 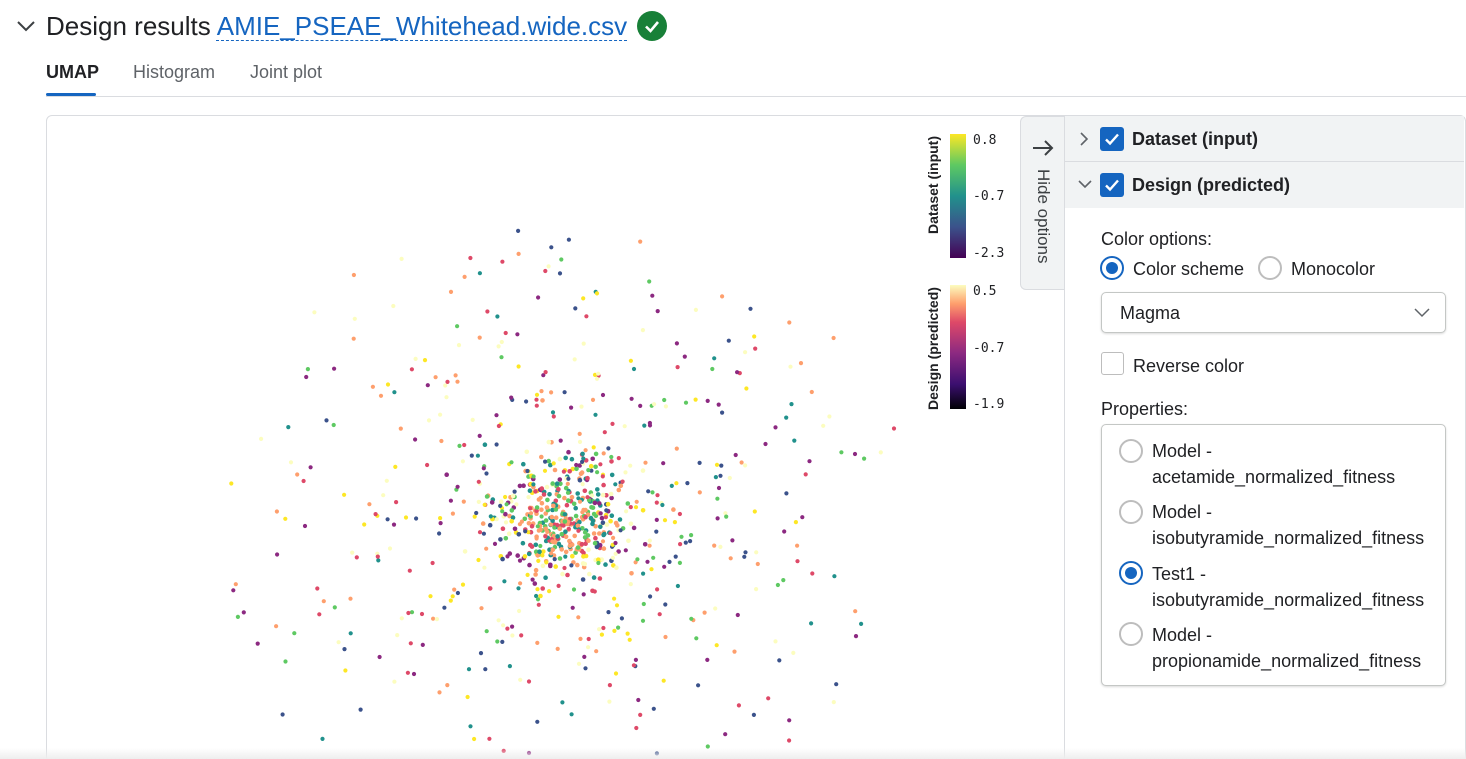 I want to click on chevron-down-icon, so click(x=1085, y=184).